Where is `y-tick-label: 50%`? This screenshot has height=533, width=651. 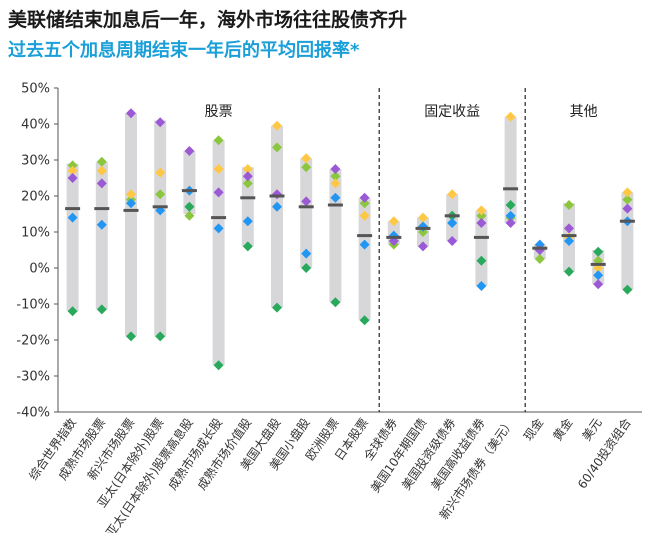 y-tick-label: 50% is located at coordinates (35, 89).